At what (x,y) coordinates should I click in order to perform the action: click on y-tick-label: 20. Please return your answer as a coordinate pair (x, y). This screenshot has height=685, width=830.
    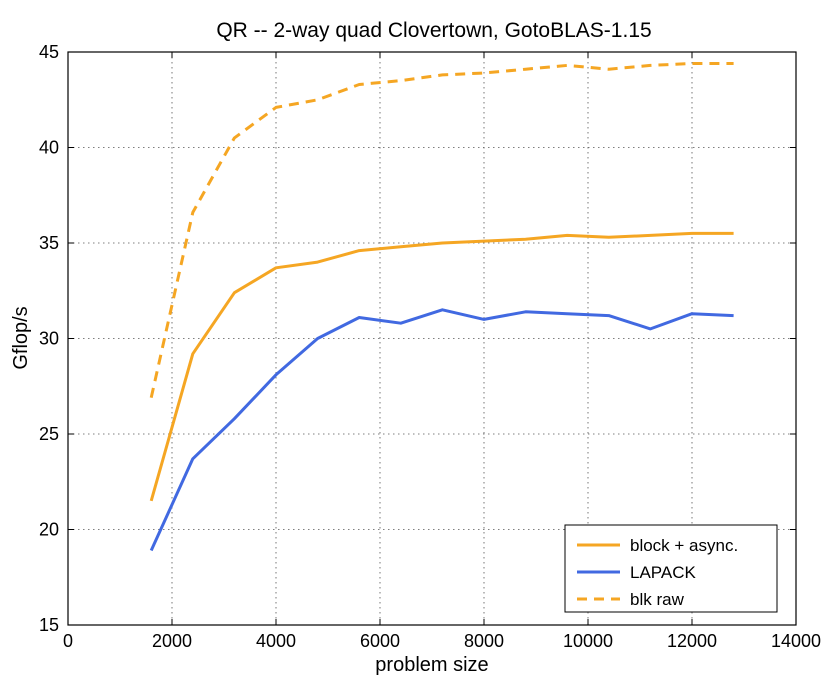
    Looking at the image, I should click on (49, 530).